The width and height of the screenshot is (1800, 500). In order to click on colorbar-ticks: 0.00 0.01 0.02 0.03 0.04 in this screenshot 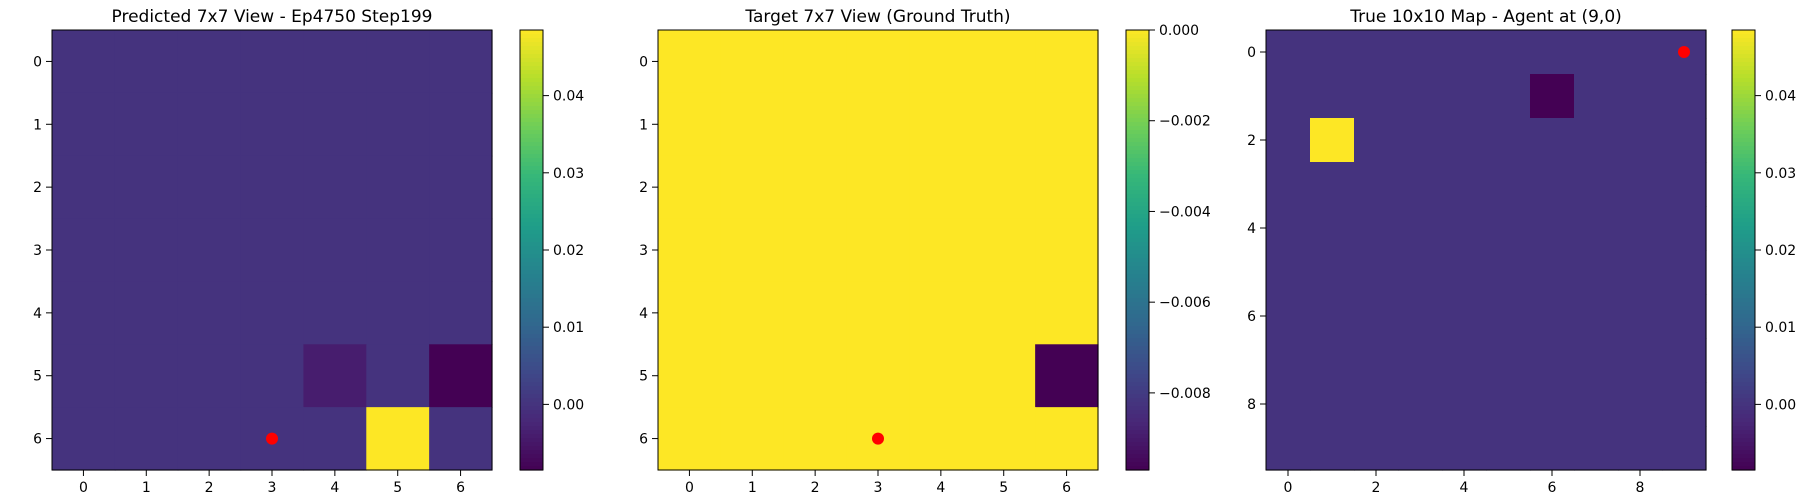, I will do `click(563, 251)`.